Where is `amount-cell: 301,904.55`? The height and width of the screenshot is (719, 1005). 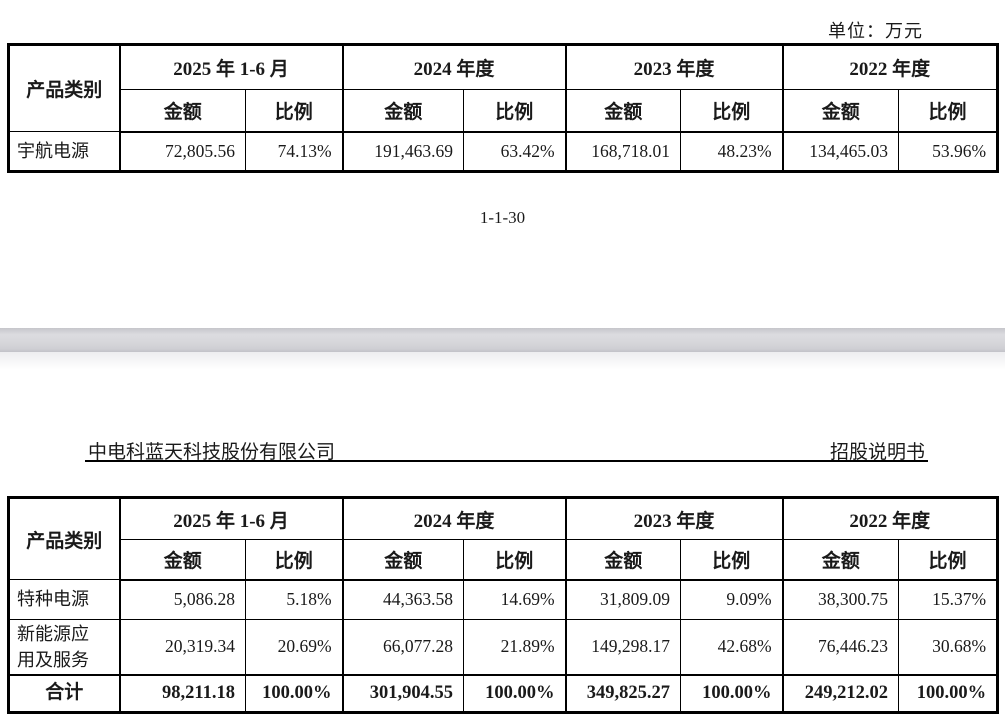 amount-cell: 301,904.55 is located at coordinates (403, 693).